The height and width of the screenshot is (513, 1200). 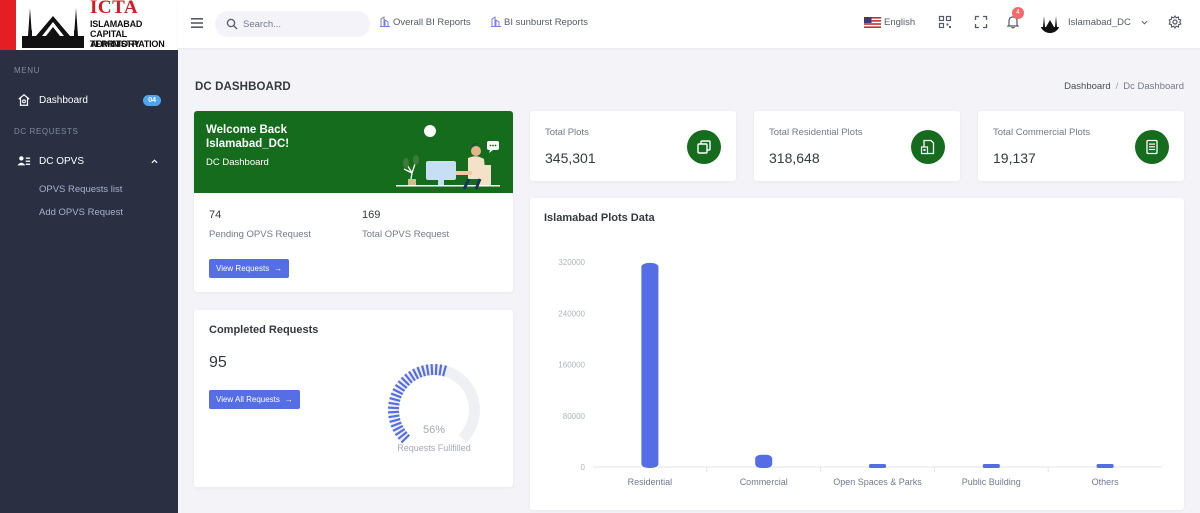 What do you see at coordinates (385, 21) in the screenshot?
I see `report-icon` at bounding box center [385, 21].